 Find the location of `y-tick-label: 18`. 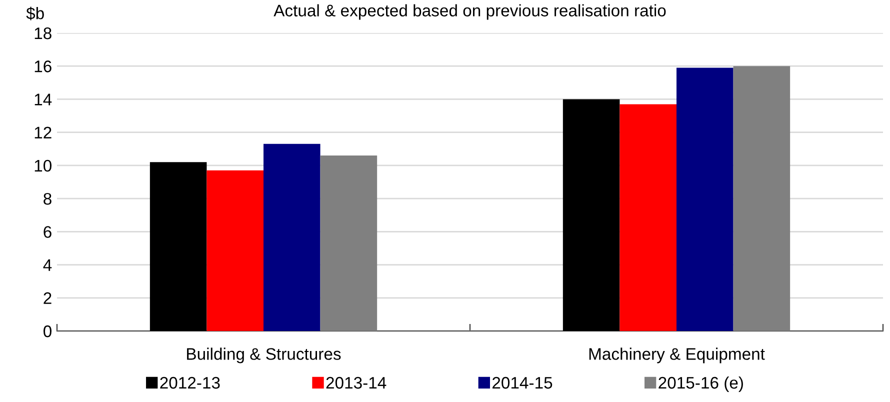

y-tick-label: 18 is located at coordinates (43, 33).